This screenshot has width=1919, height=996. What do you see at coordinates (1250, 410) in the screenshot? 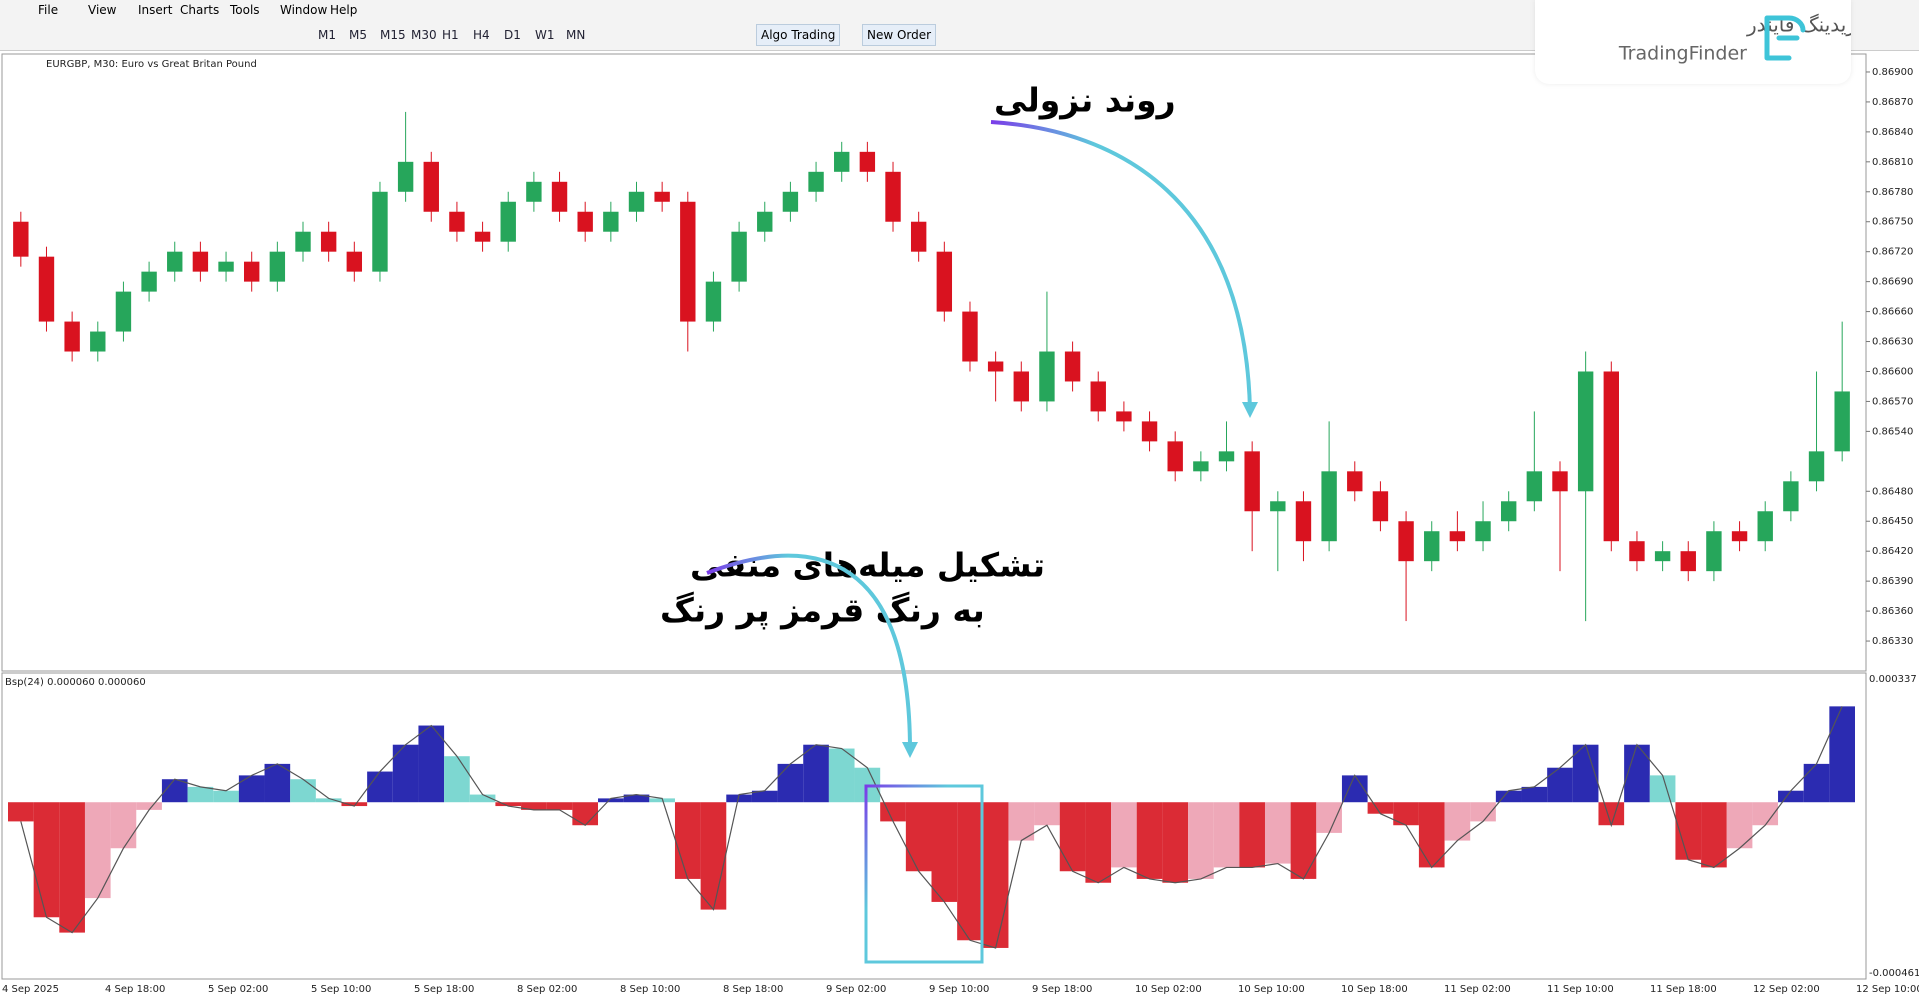
I see `arrow-head` at bounding box center [1250, 410].